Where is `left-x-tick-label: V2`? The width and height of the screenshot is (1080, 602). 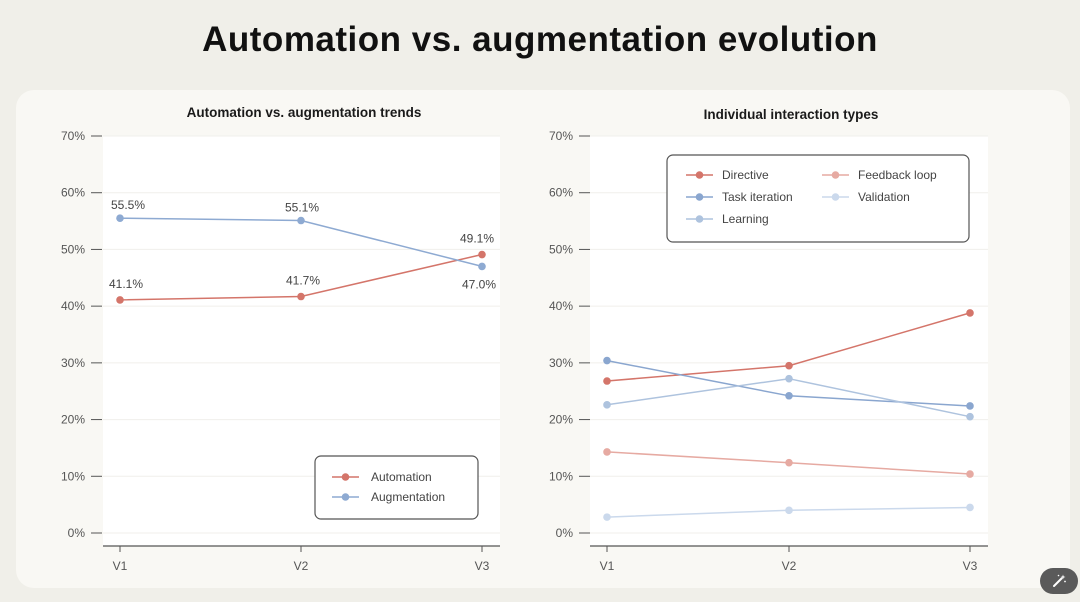
left-x-tick-label: V2 is located at coordinates (301, 566).